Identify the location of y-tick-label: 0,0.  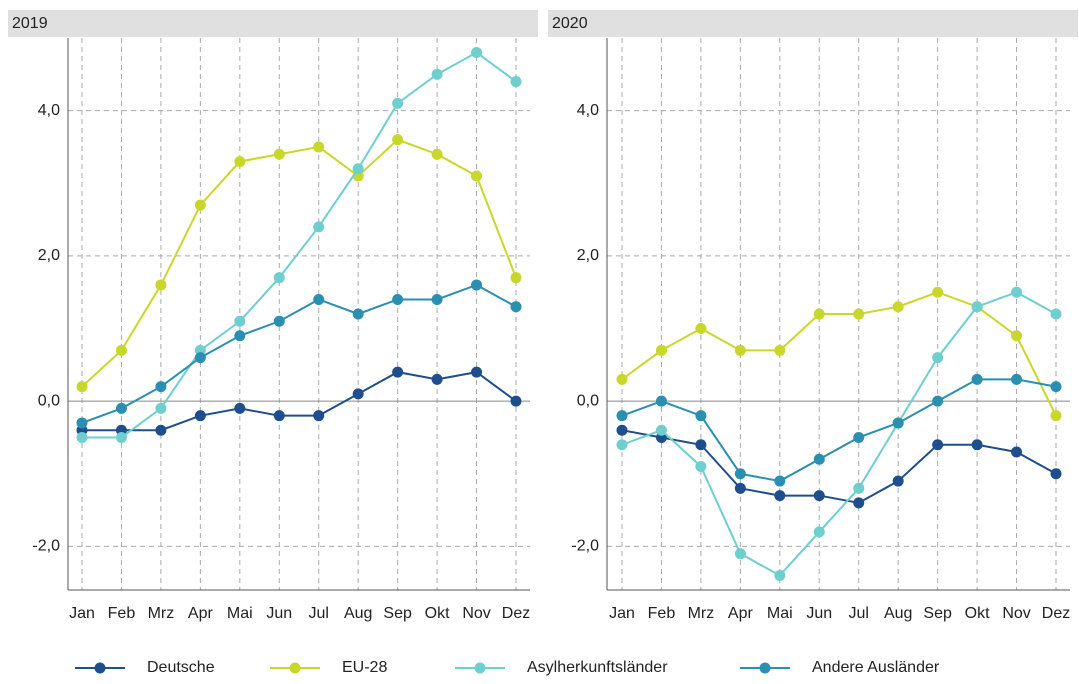
(588, 400).